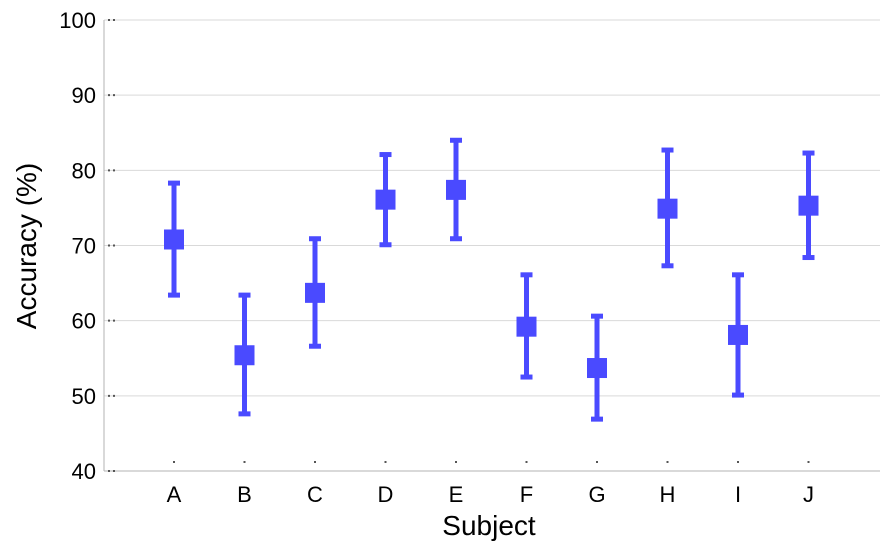 The image size is (892, 555). What do you see at coordinates (84, 396) in the screenshot?
I see `y-tick-label: 50` at bounding box center [84, 396].